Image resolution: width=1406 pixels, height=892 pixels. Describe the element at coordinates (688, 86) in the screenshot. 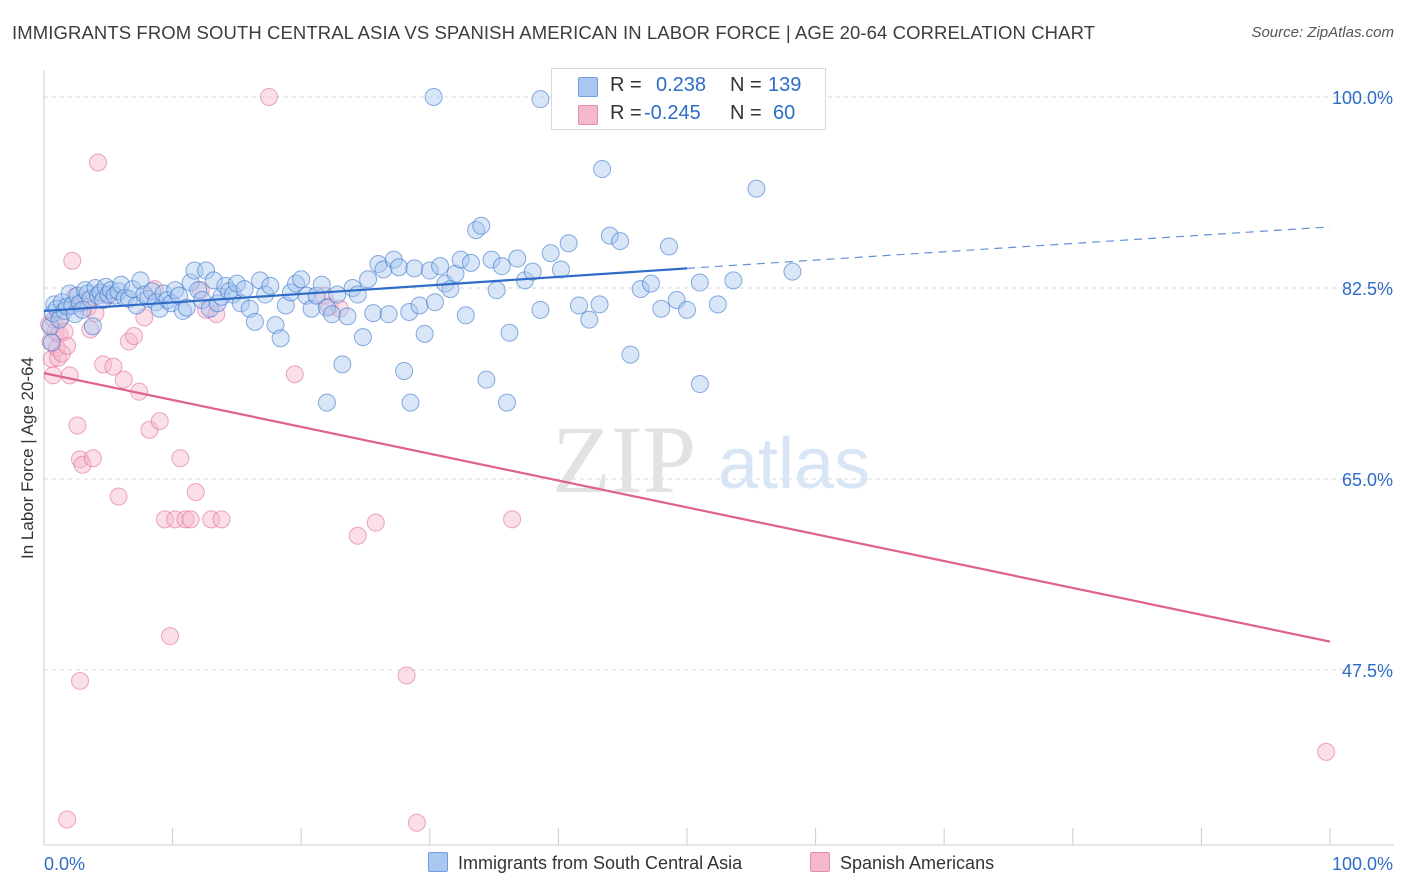

I see `legend-row-blue: R = 0.238 N = 139` at that location.